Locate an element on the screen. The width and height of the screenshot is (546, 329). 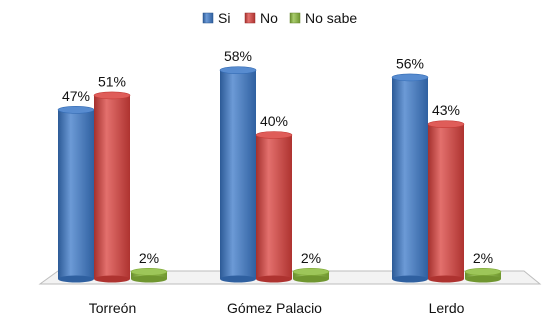
legend: Si No No sabe is located at coordinates (279, 18).